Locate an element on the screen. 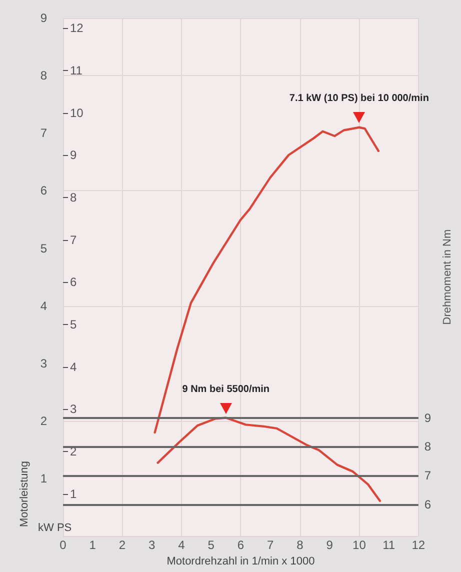  y3-tick-label: 4 is located at coordinates (73, 367).